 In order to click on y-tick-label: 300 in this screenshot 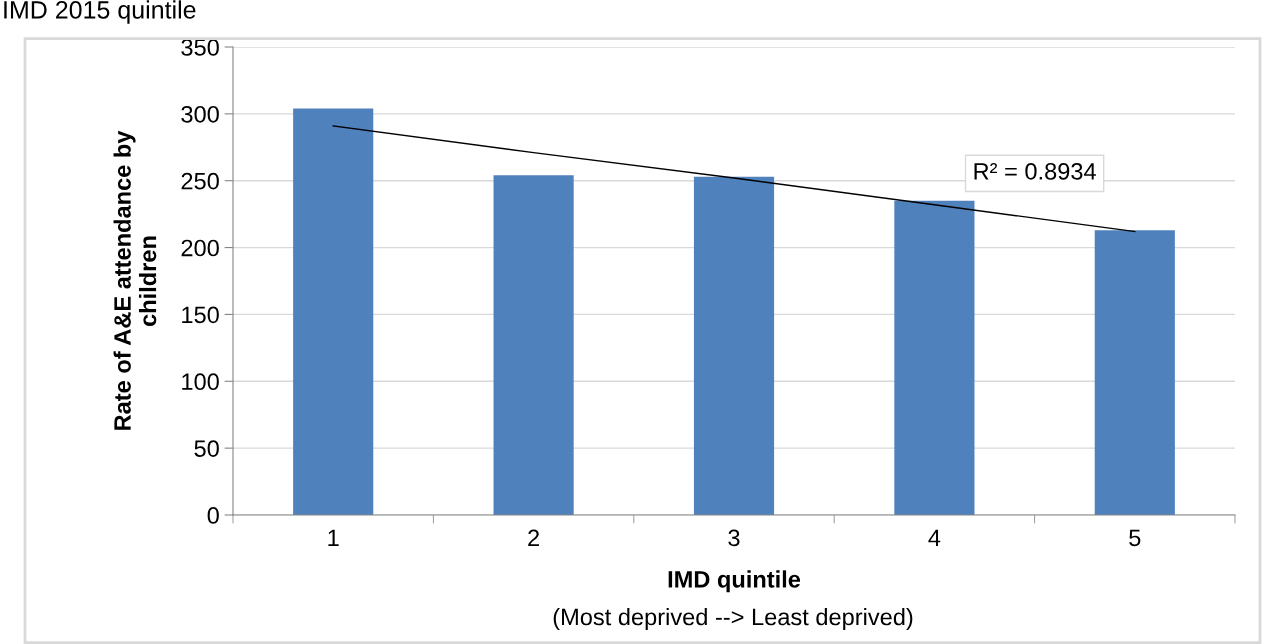, I will do `click(200, 114)`.